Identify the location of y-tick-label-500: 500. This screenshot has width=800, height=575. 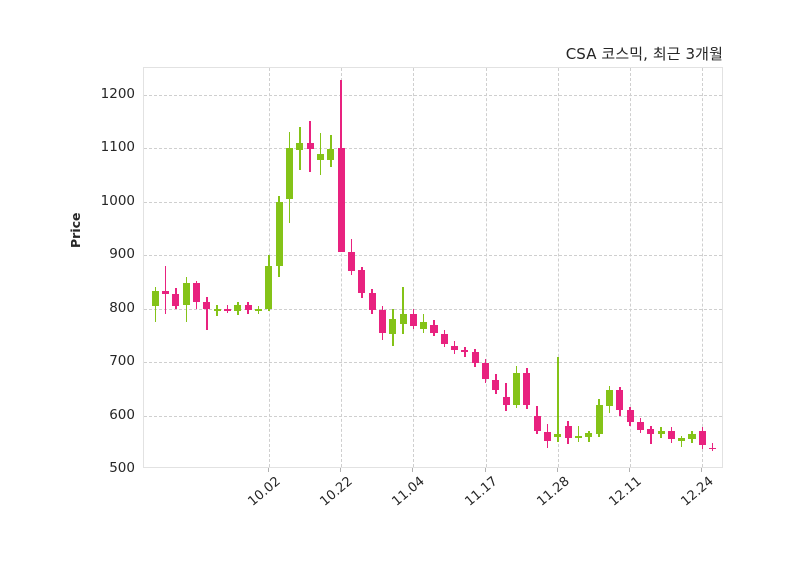
(122, 468).